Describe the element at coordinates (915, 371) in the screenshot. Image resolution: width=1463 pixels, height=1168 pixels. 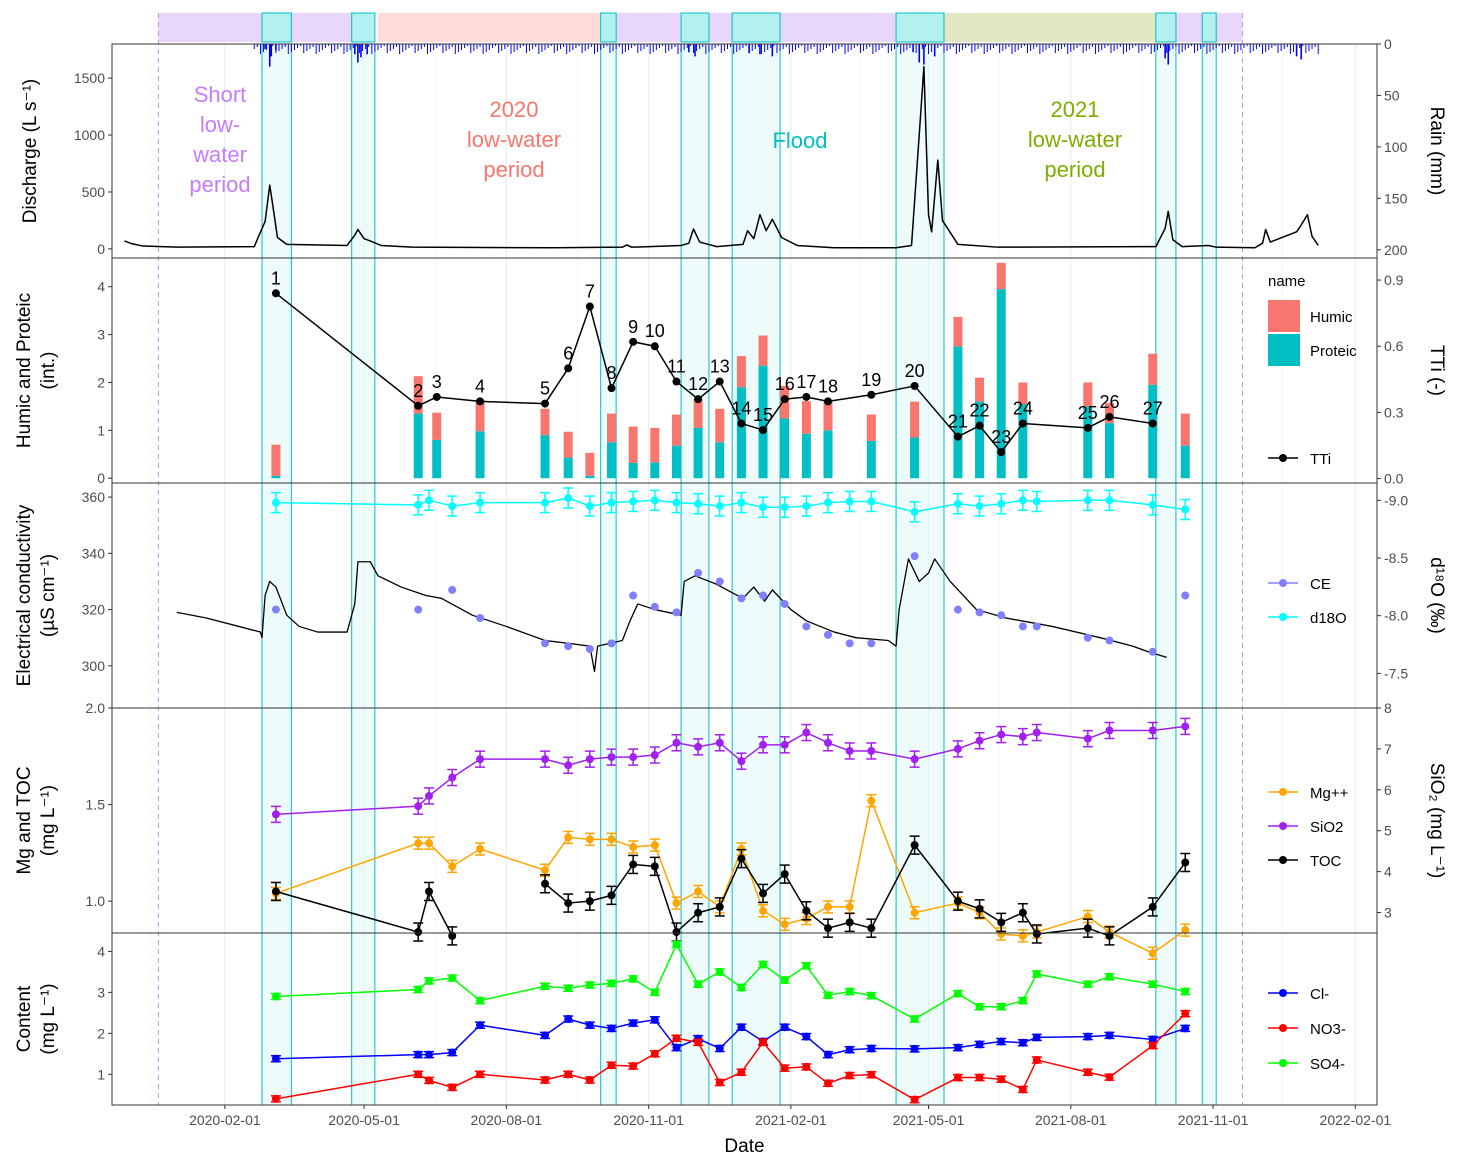
I see `tti-point-label: 20` at that location.